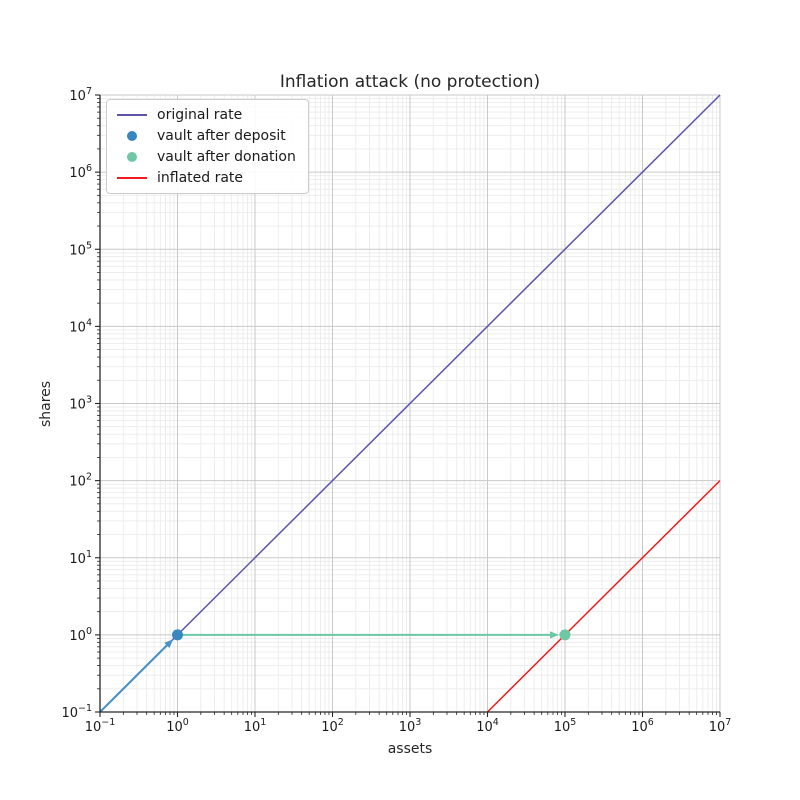  I want to click on y-tick-label: 10⁵, so click(80, 249).